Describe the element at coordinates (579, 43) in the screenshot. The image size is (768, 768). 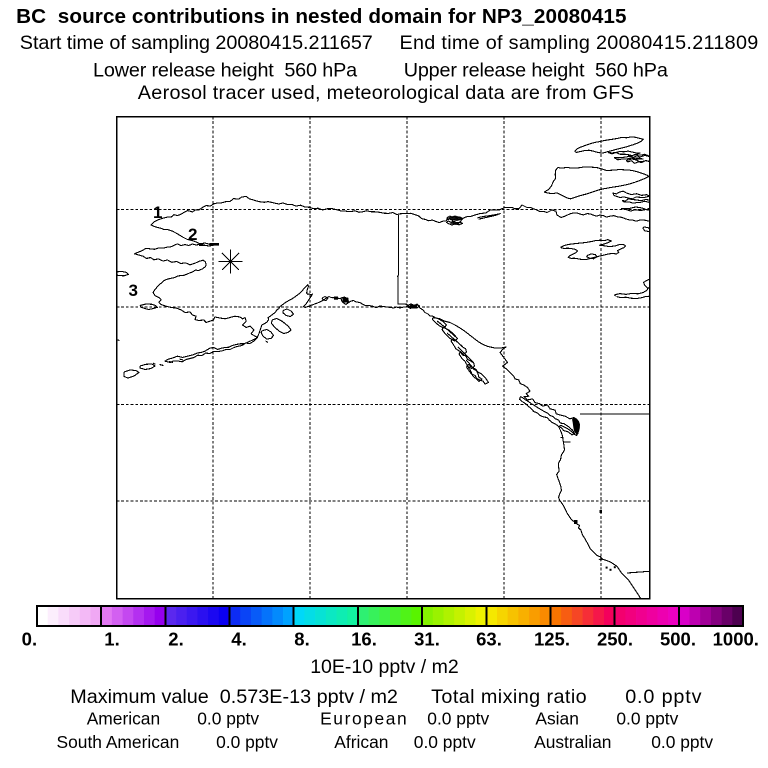
I see `svg-text:End time of sampling 20080415.: End time of sampling 20080415.211809` at that location.